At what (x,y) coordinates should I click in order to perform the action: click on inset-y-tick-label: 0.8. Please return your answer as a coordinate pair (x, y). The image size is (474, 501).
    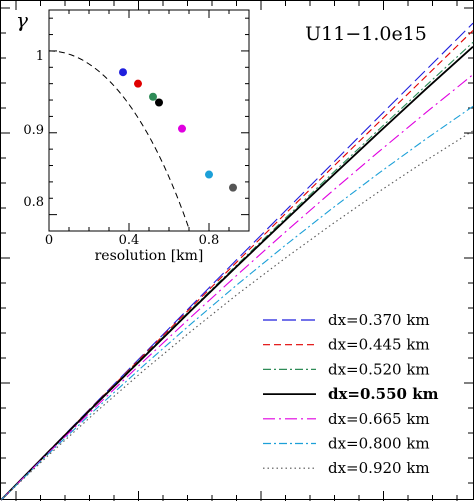
    Looking at the image, I should click on (33, 202).